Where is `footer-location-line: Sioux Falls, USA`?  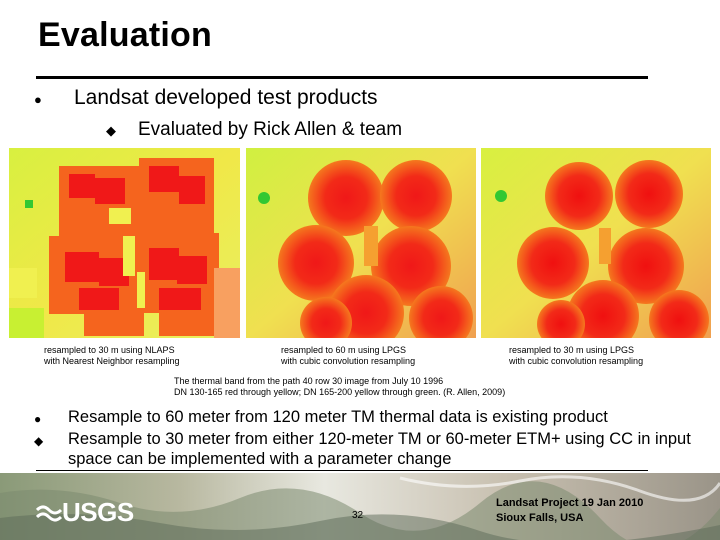
footer-location-line: Sioux Falls, USA is located at coordinates (540, 518).